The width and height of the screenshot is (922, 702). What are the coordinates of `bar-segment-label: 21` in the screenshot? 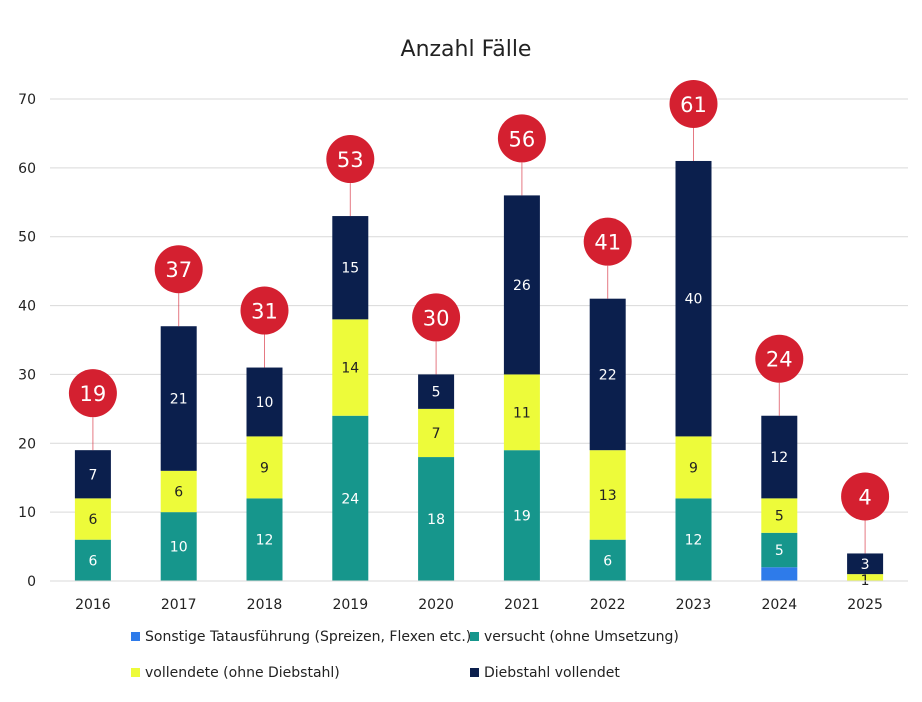 It's located at (179, 400).